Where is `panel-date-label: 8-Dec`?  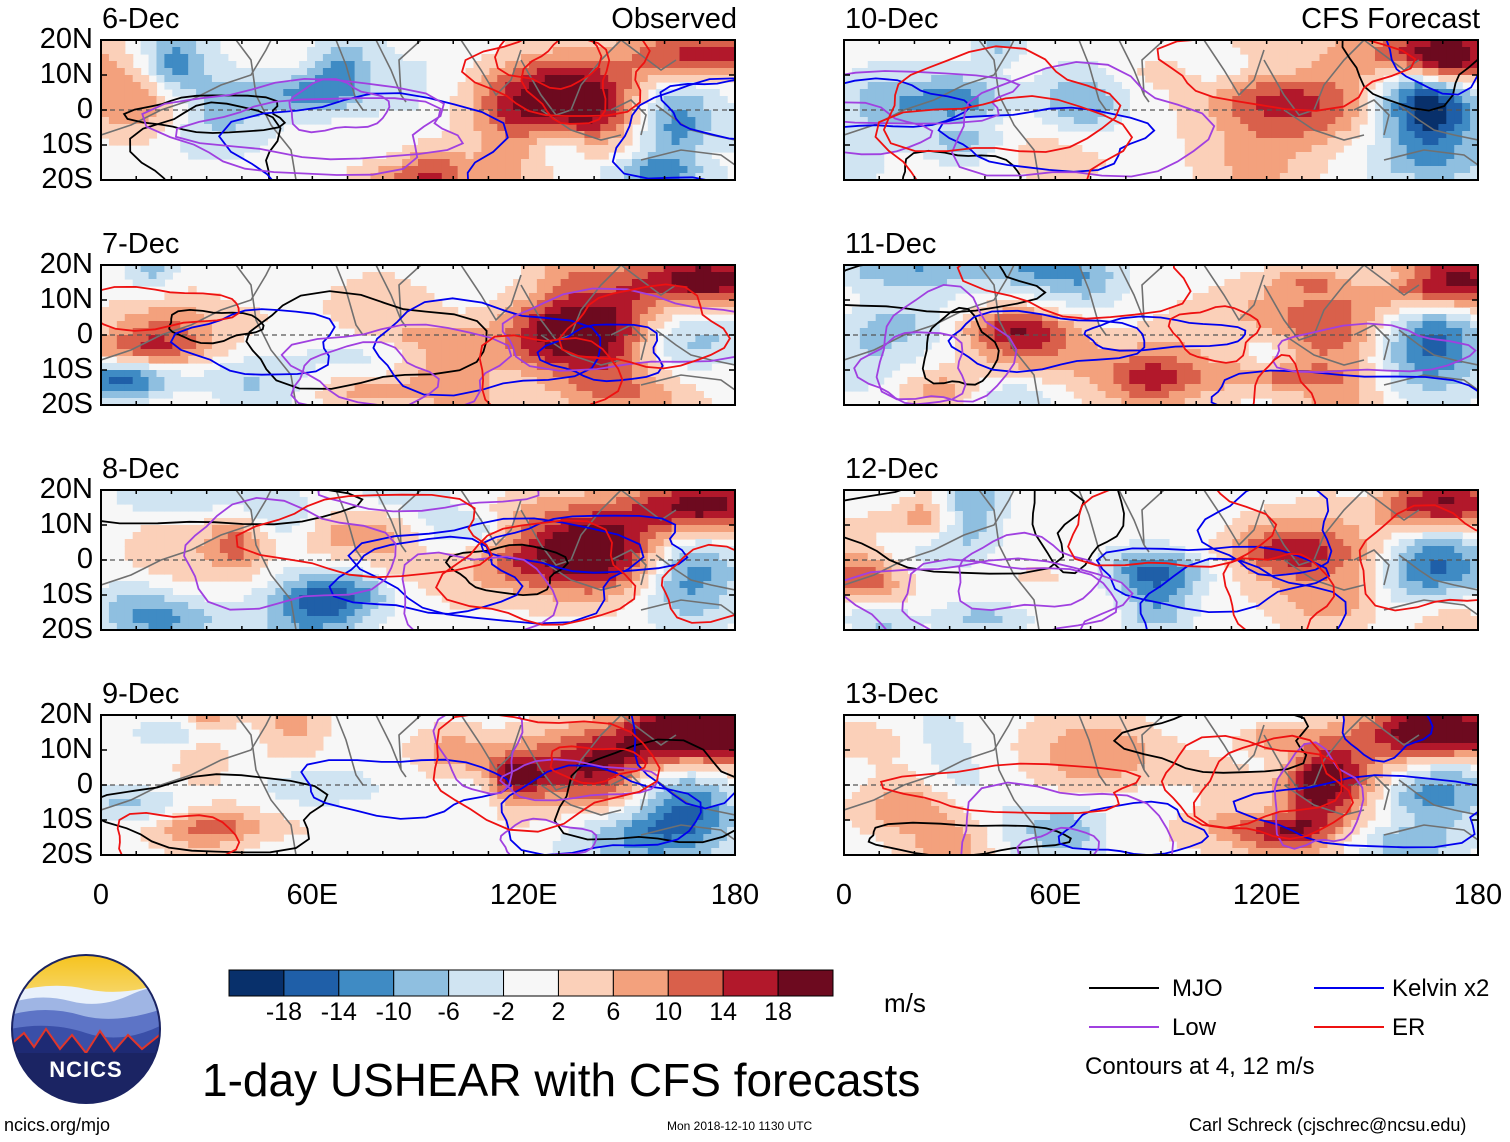
panel-date-label: 8-Dec is located at coordinates (141, 469).